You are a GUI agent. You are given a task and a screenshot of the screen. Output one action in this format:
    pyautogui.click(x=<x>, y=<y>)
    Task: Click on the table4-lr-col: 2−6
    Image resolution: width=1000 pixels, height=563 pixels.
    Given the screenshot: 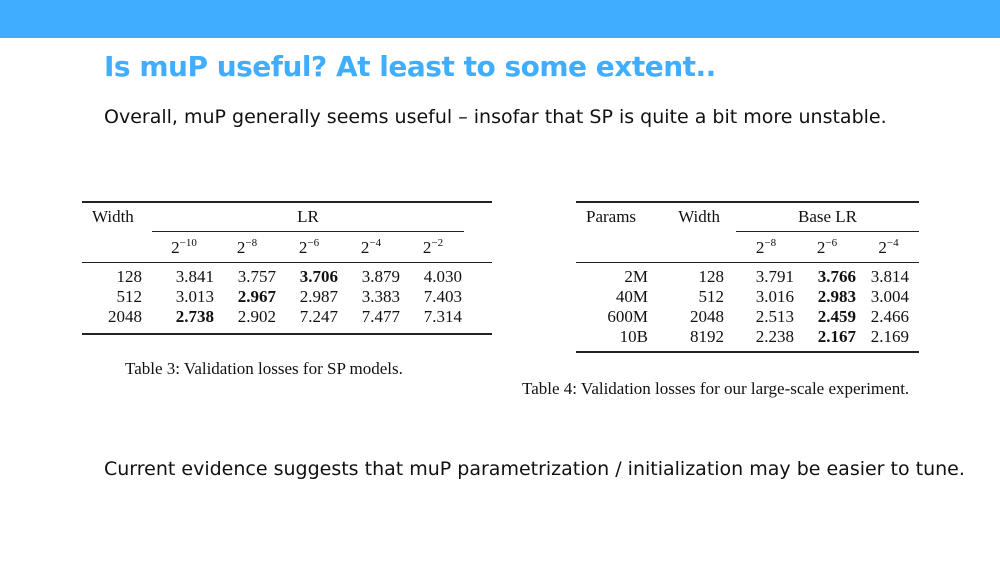 What is the action you would take?
    pyautogui.click(x=827, y=247)
    